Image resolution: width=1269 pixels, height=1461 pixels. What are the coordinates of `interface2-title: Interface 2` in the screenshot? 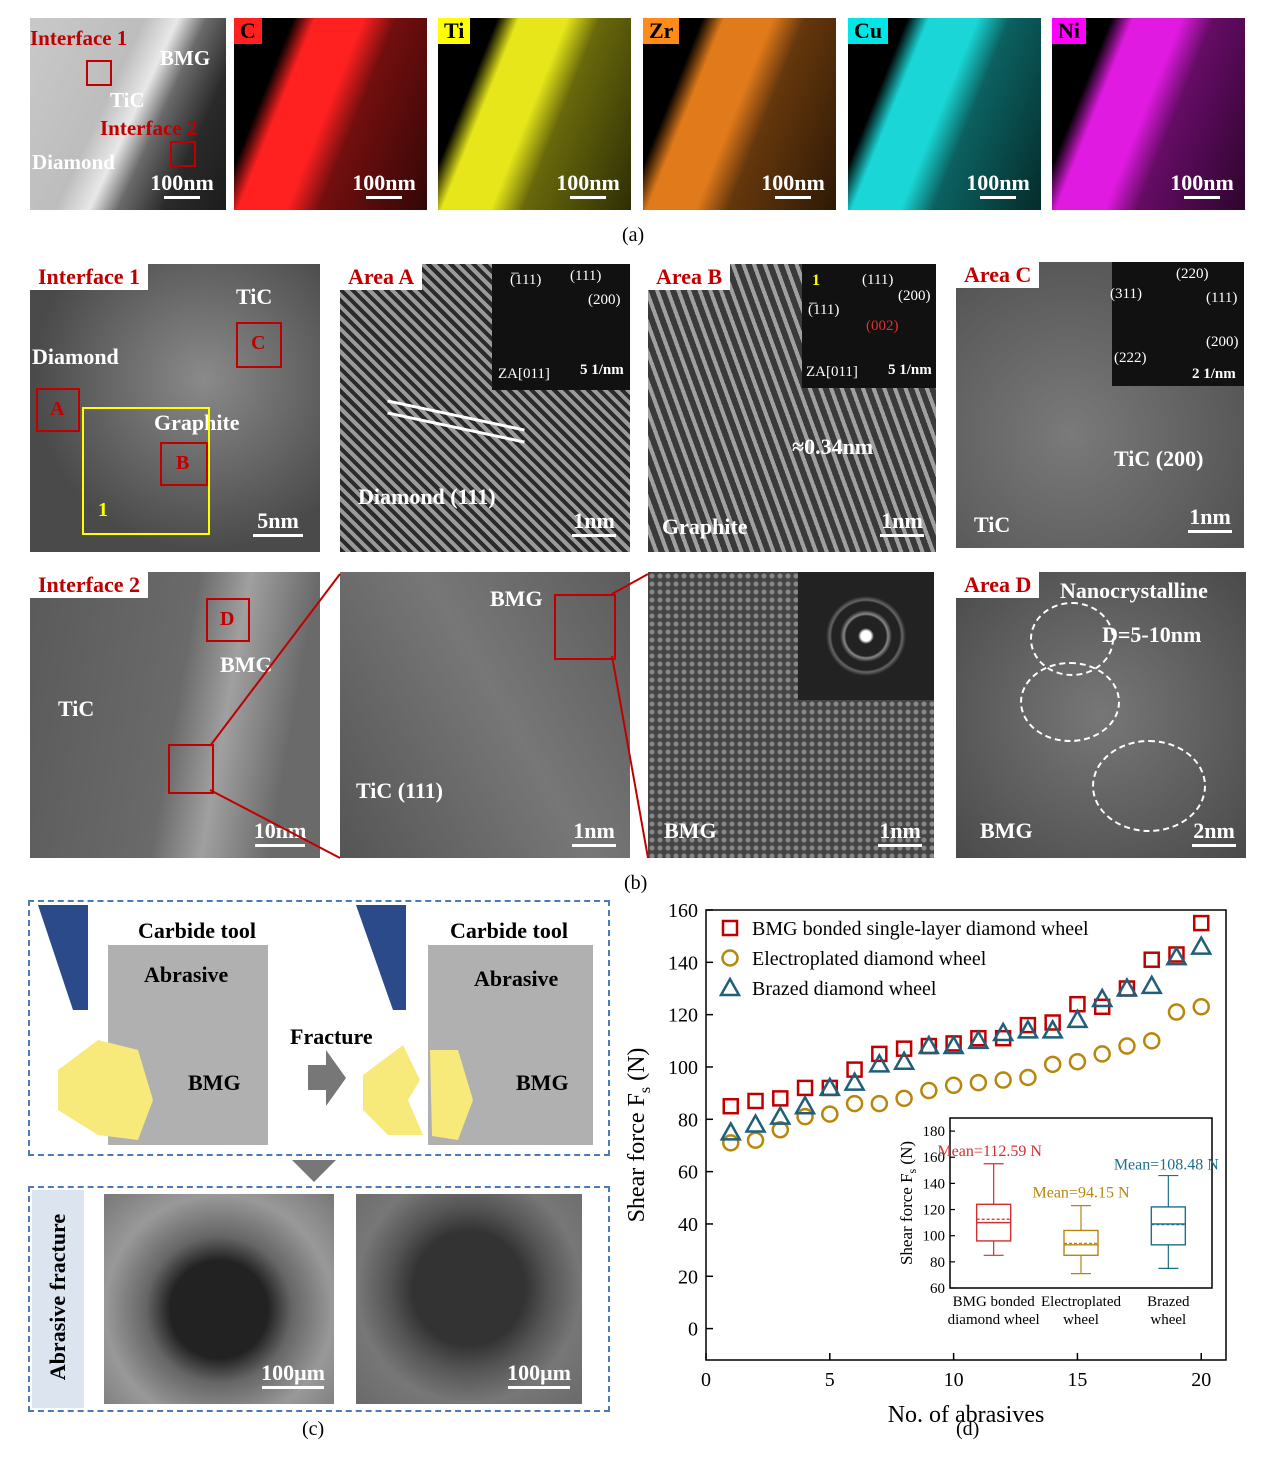 It's located at (89, 585).